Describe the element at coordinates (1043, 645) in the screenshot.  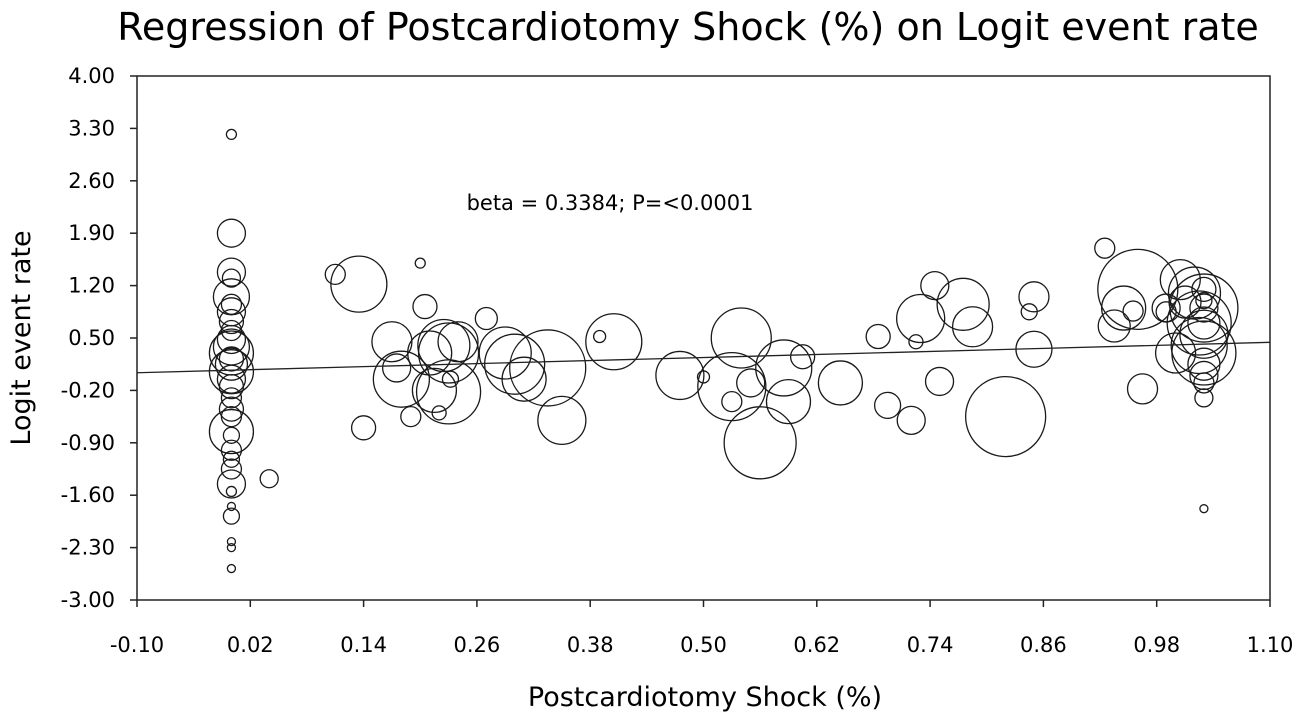
I see `x-tick-label: 0.86` at that location.